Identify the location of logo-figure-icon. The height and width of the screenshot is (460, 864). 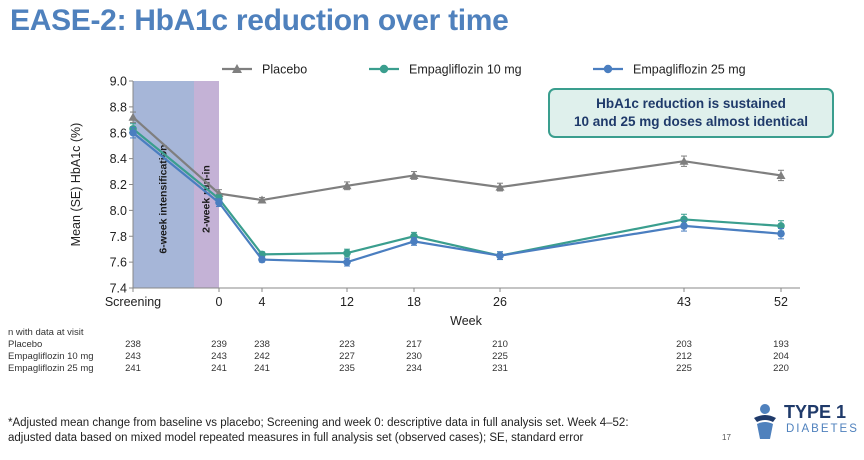
(765, 421).